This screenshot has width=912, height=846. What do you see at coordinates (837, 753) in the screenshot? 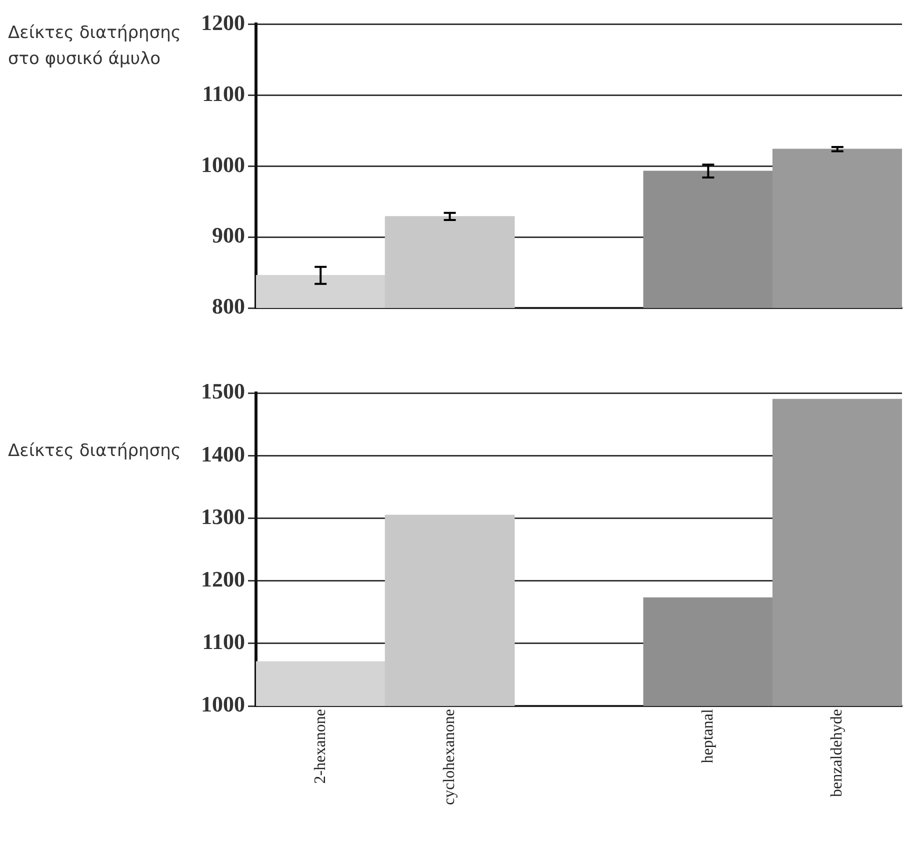
I see `x-tick-label: benzaldehyde` at bounding box center [837, 753].